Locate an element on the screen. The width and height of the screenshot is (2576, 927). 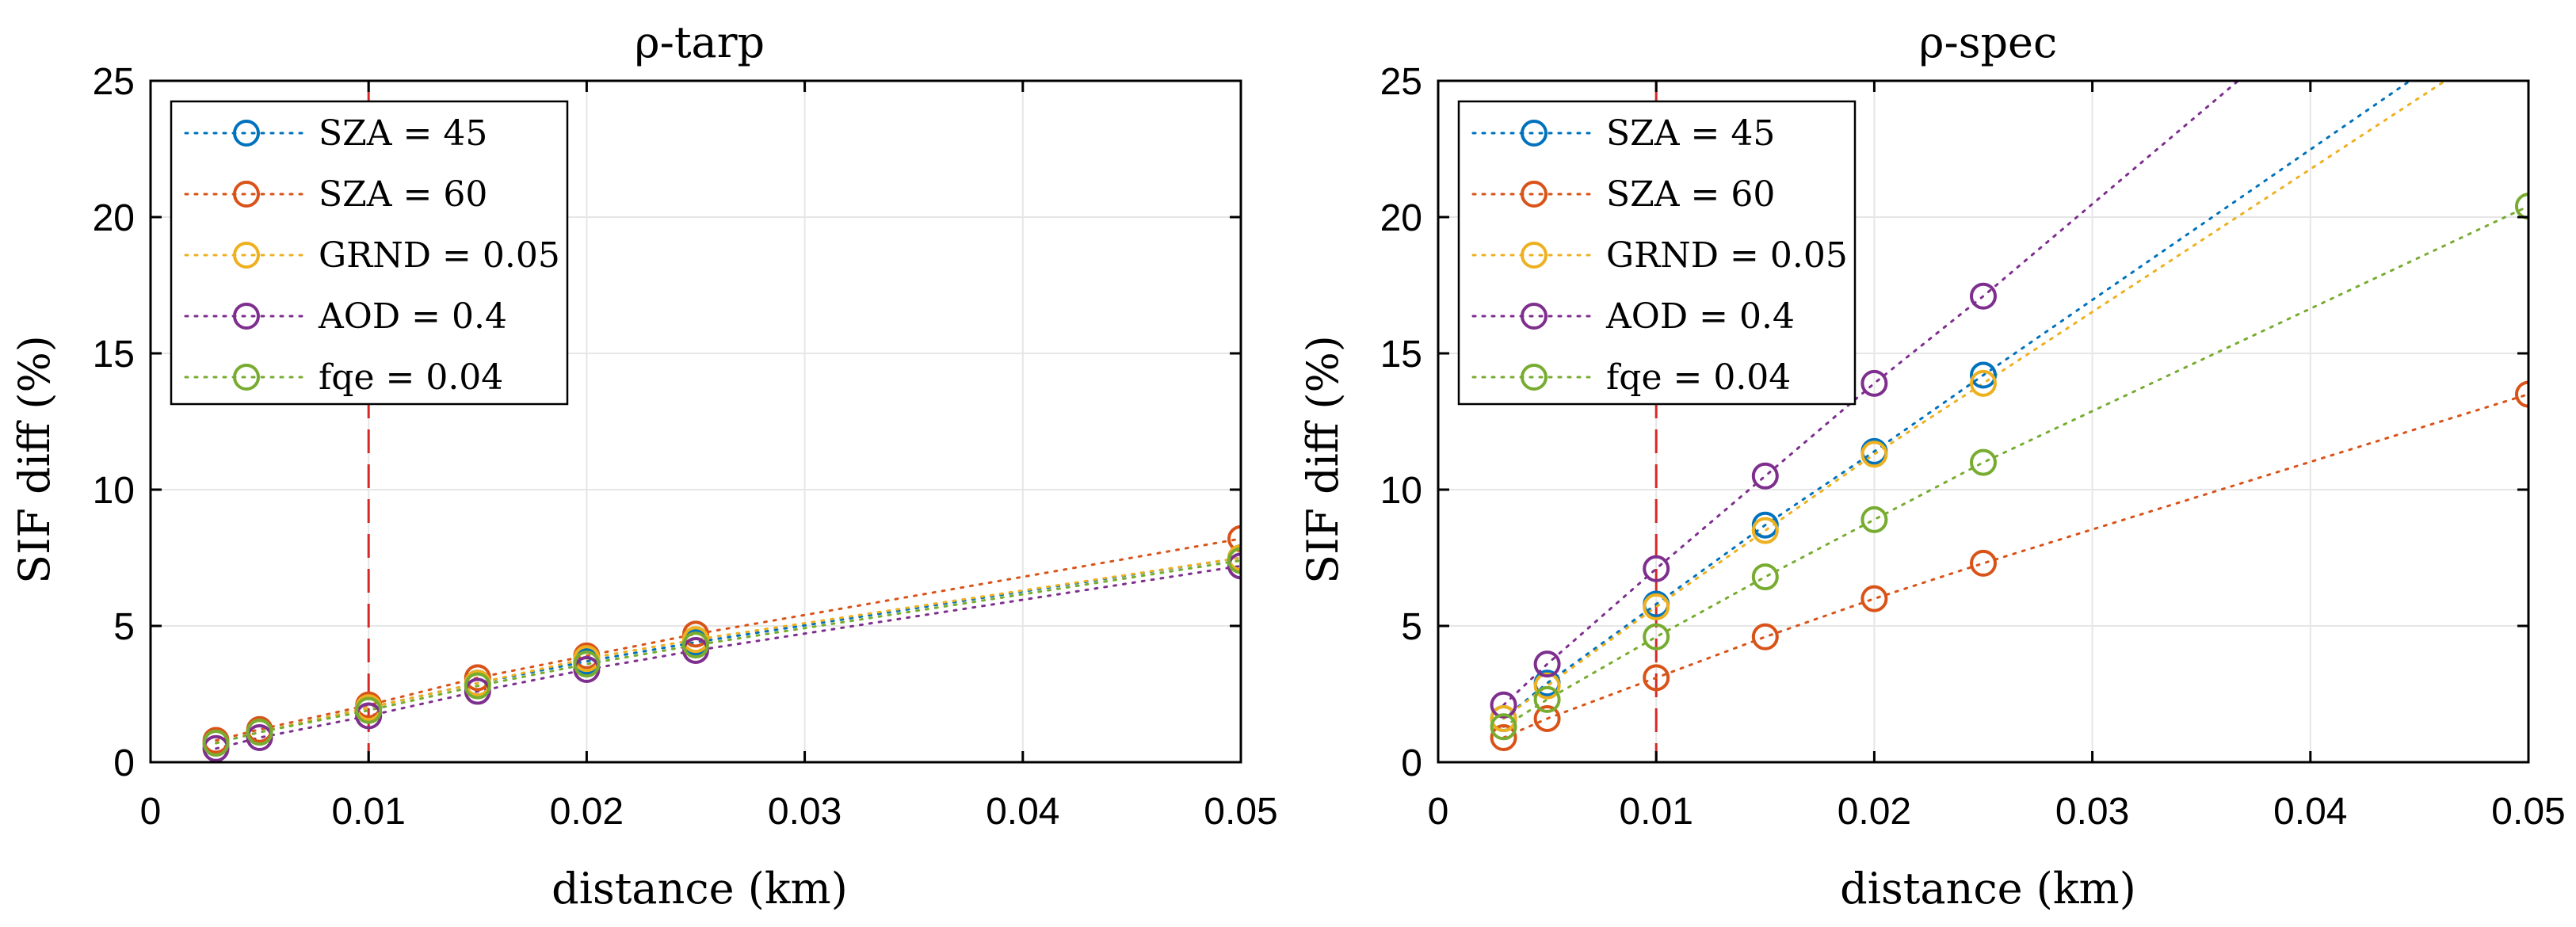
y-tick-label: 15 is located at coordinates (1401, 355).